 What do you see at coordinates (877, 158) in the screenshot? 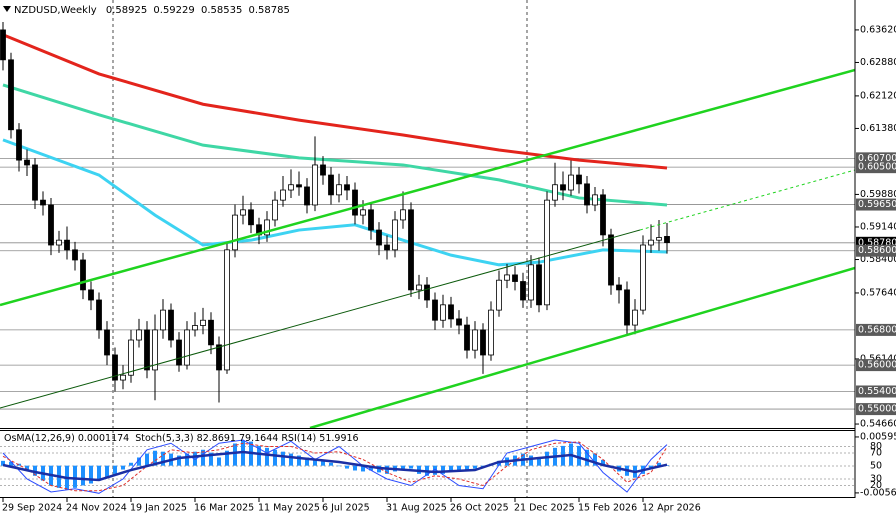
I see `level-label: 0.60700` at bounding box center [877, 158].